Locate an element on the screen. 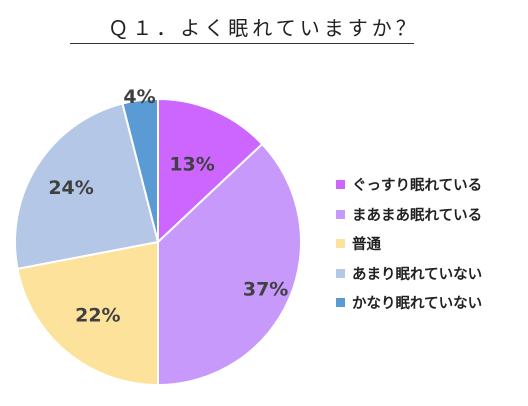 The width and height of the screenshot is (528, 406). legend-item: 普通 is located at coordinates (409, 244).